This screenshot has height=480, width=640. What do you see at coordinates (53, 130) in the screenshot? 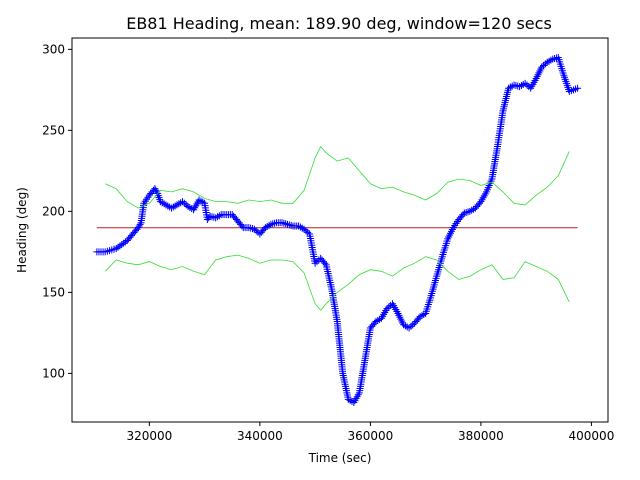
I see `y-tick-label: 250` at bounding box center [53, 130].